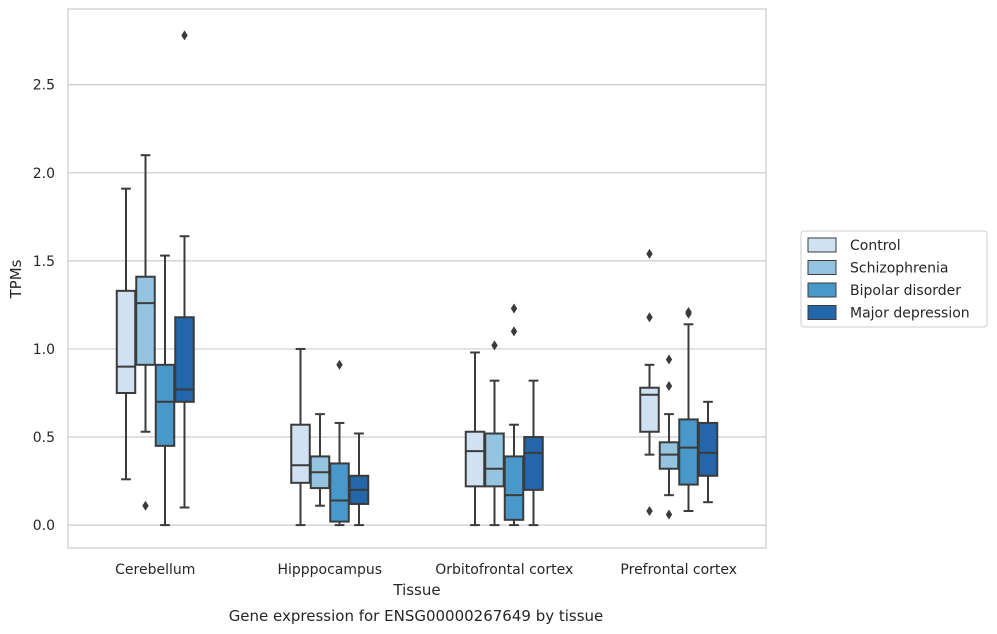 The width and height of the screenshot is (997, 634). Describe the element at coordinates (899, 269) in the screenshot. I see `legend-label: Schizophrenia` at that location.